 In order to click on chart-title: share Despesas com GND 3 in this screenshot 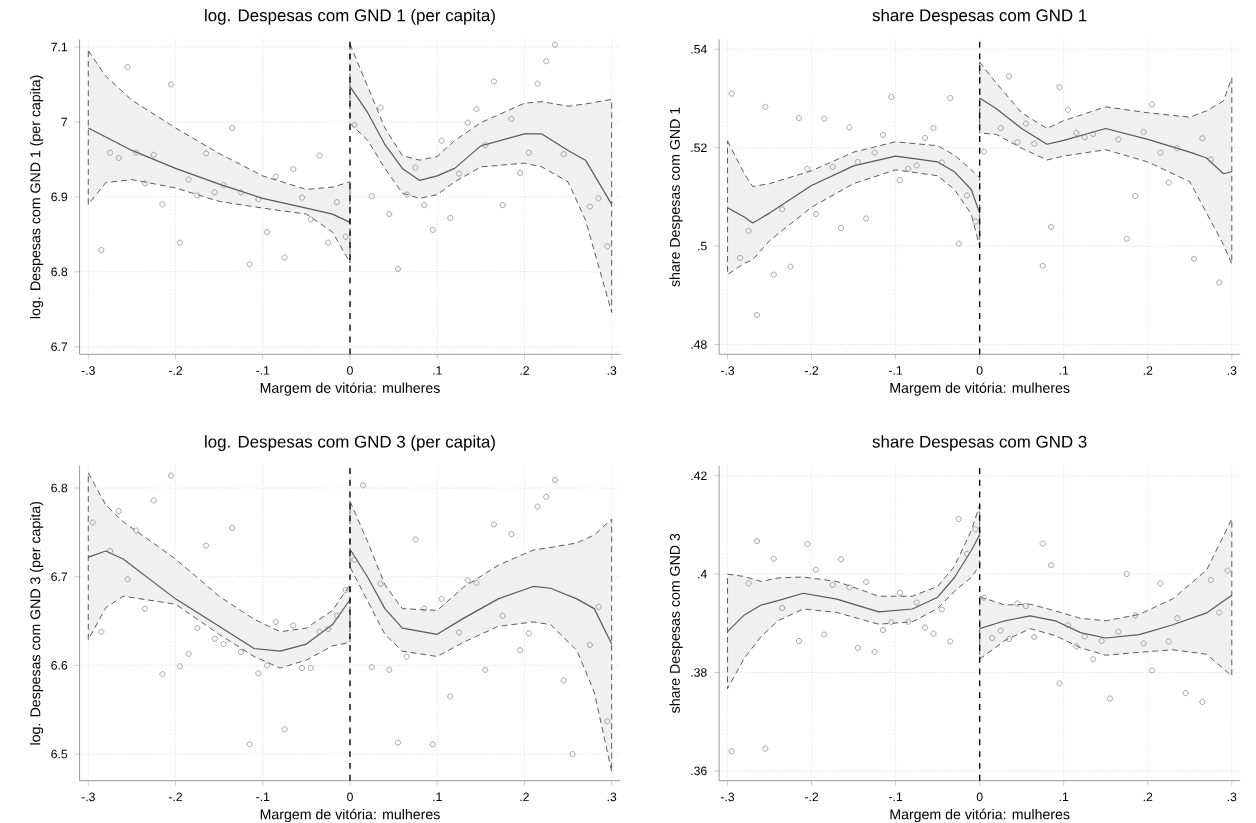, I will do `click(979, 443)`.